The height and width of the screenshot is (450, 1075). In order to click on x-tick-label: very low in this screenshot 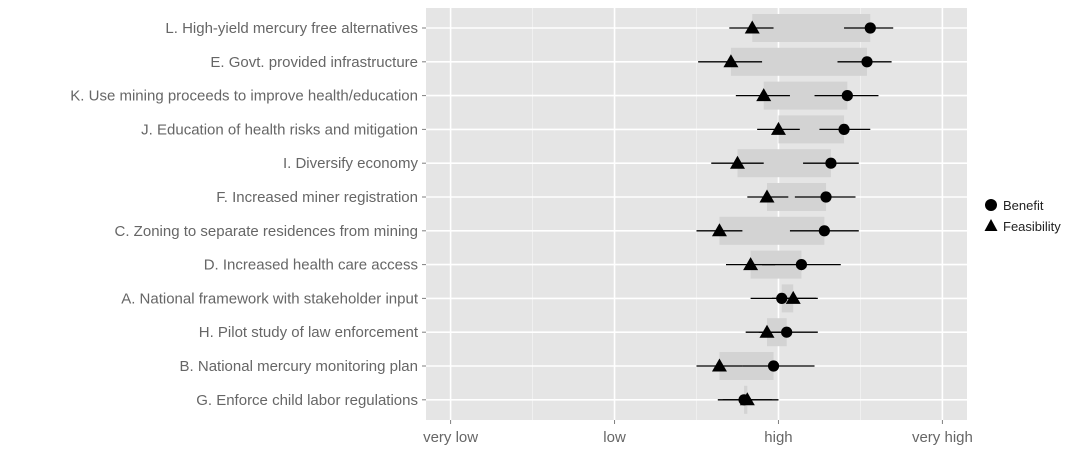, I will do `click(450, 437)`.